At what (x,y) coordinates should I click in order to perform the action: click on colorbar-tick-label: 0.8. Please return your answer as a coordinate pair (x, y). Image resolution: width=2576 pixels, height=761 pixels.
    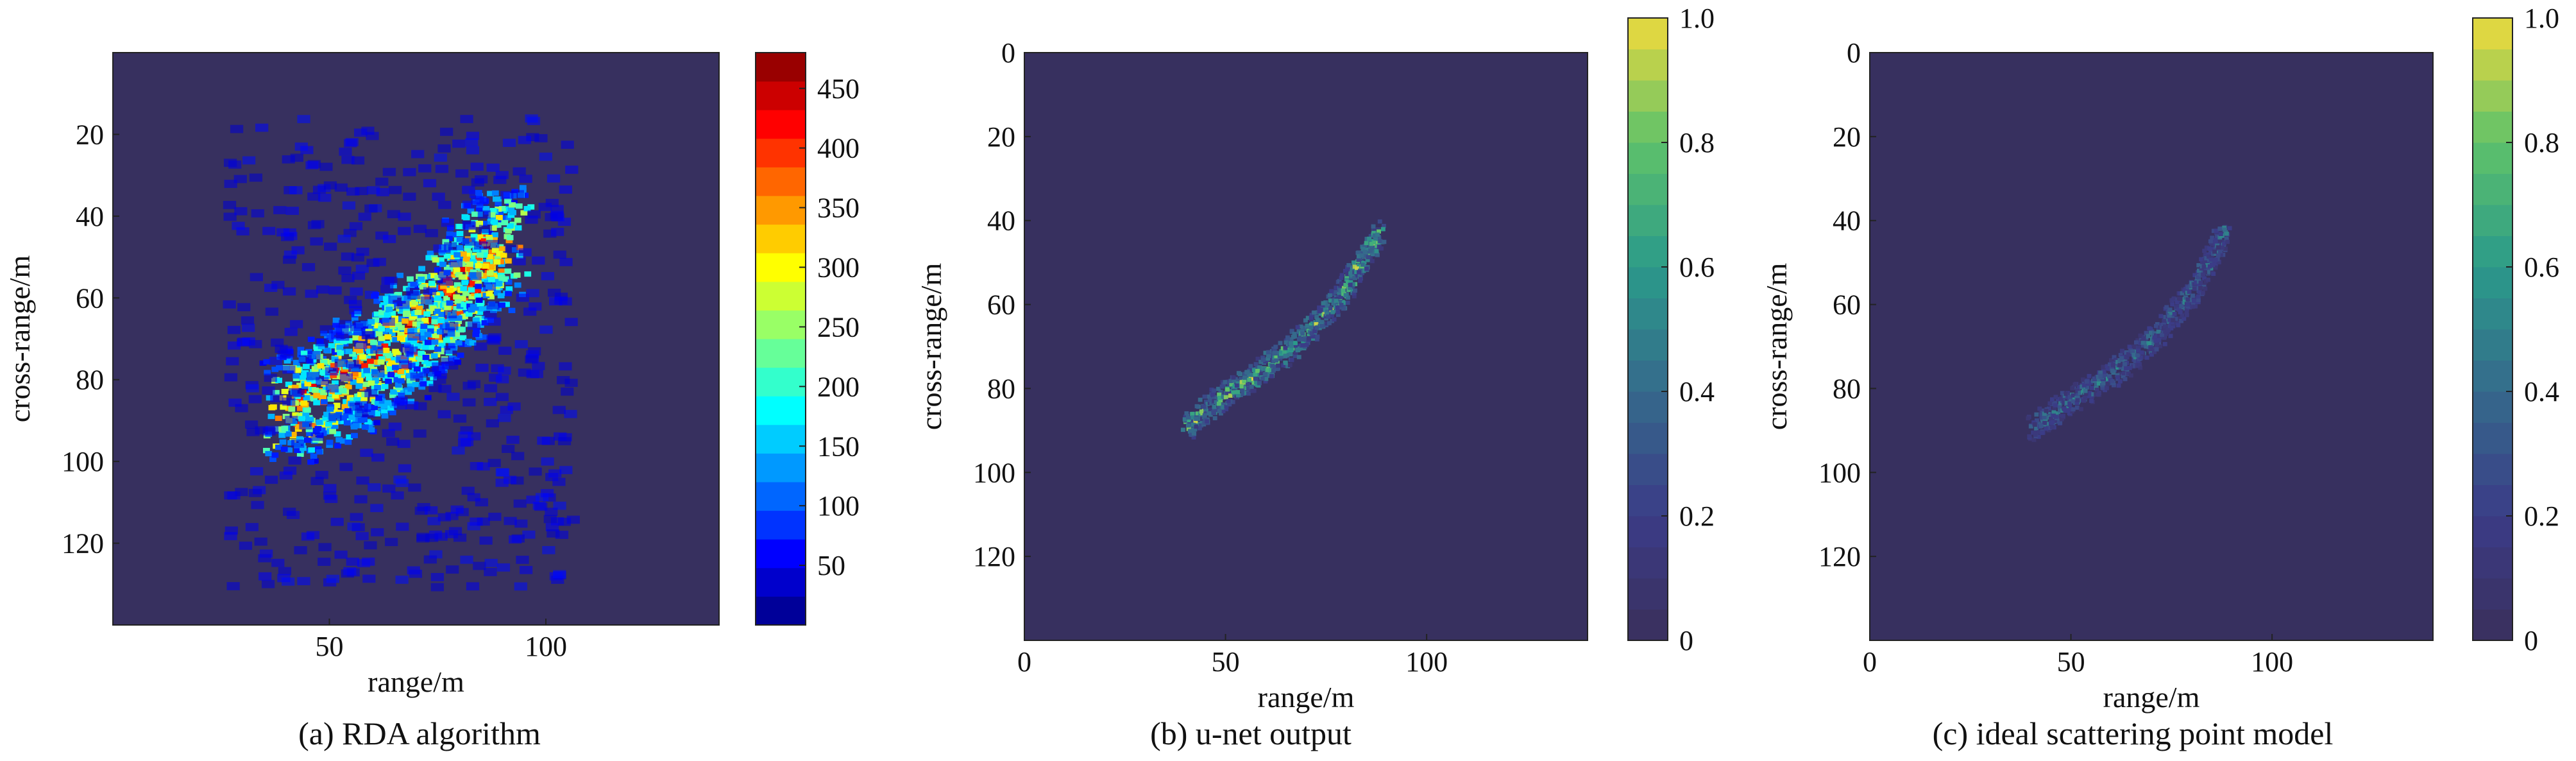
    Looking at the image, I should click on (2541, 142).